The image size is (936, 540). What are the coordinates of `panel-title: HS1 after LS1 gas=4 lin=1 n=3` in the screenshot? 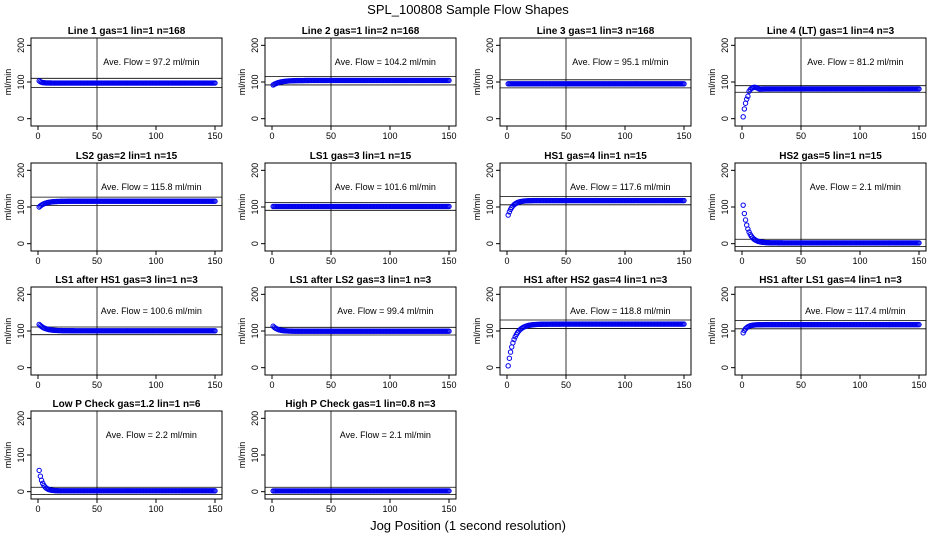 It's located at (830, 280).